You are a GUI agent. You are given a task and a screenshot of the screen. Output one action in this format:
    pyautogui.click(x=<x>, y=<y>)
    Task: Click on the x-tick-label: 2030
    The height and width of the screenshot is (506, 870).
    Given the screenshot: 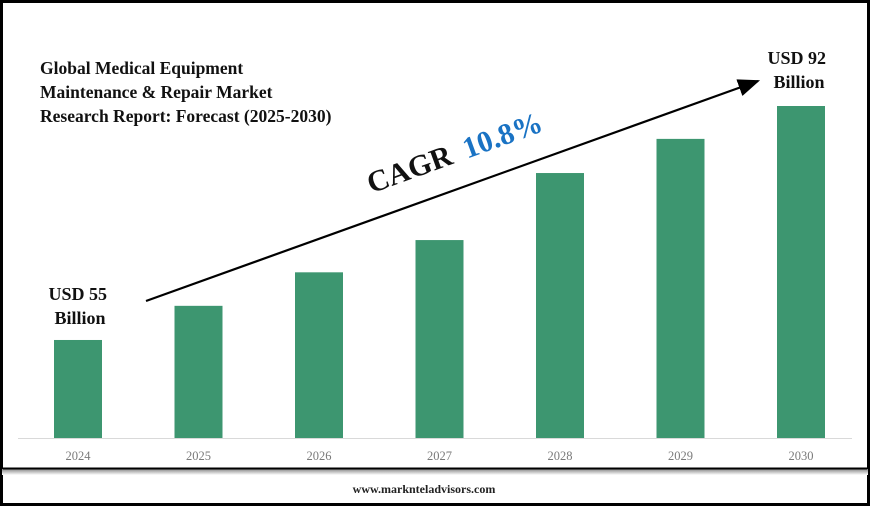 What is the action you would take?
    pyautogui.click(x=801, y=456)
    